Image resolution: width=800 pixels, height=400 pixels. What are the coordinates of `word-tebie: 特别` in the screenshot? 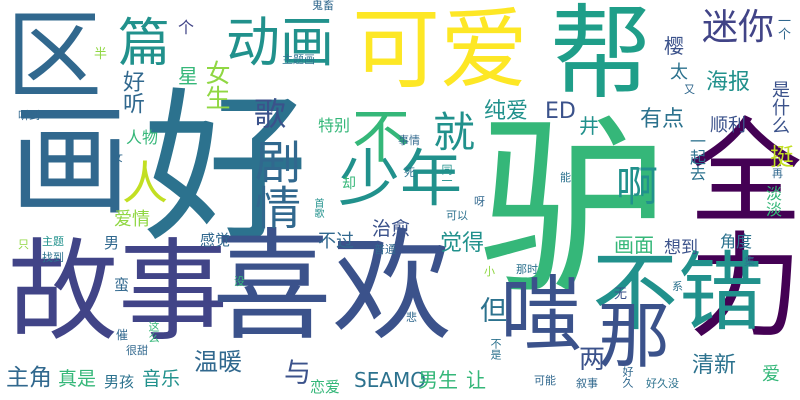 It's located at (334, 125).